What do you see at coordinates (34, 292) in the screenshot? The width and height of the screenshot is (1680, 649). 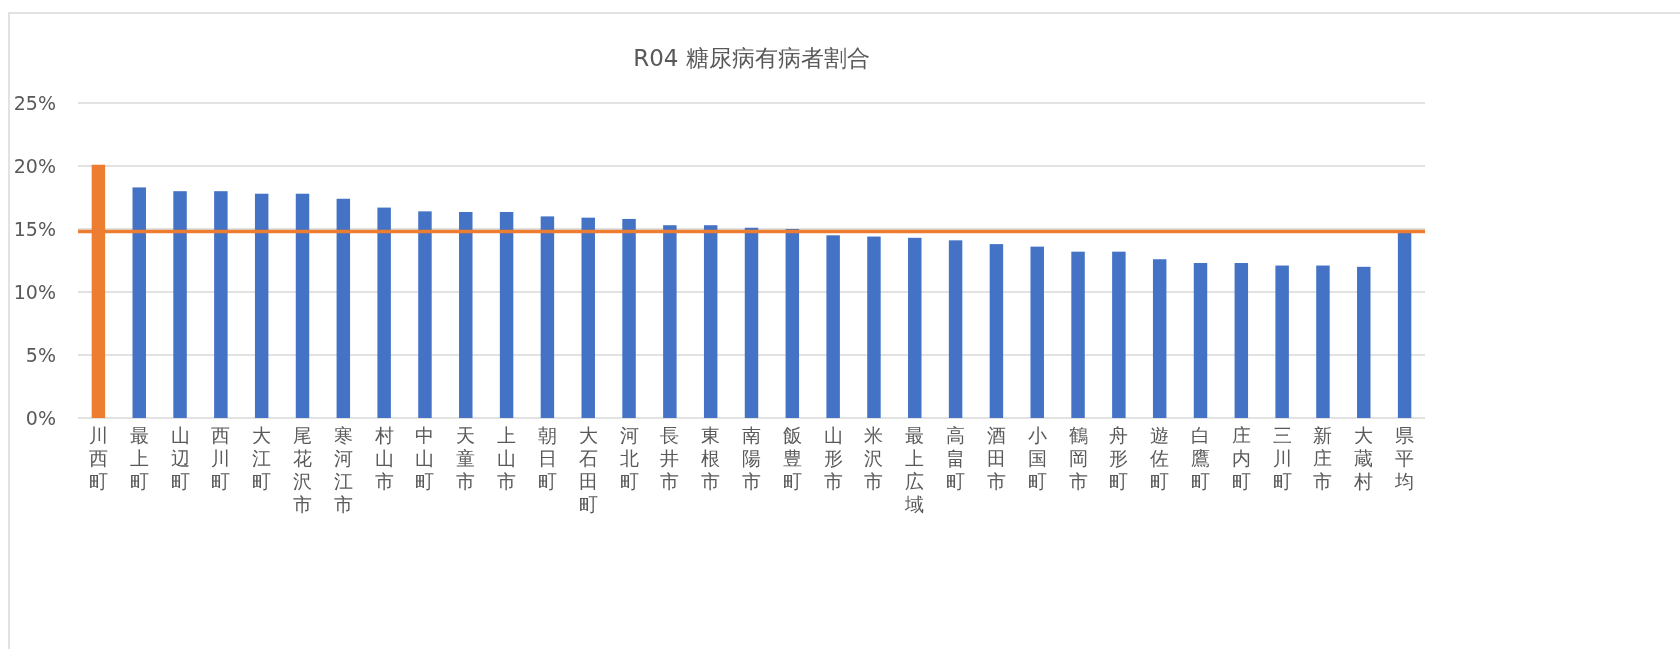 I see `y-tick-label: 10%` at bounding box center [34, 292].